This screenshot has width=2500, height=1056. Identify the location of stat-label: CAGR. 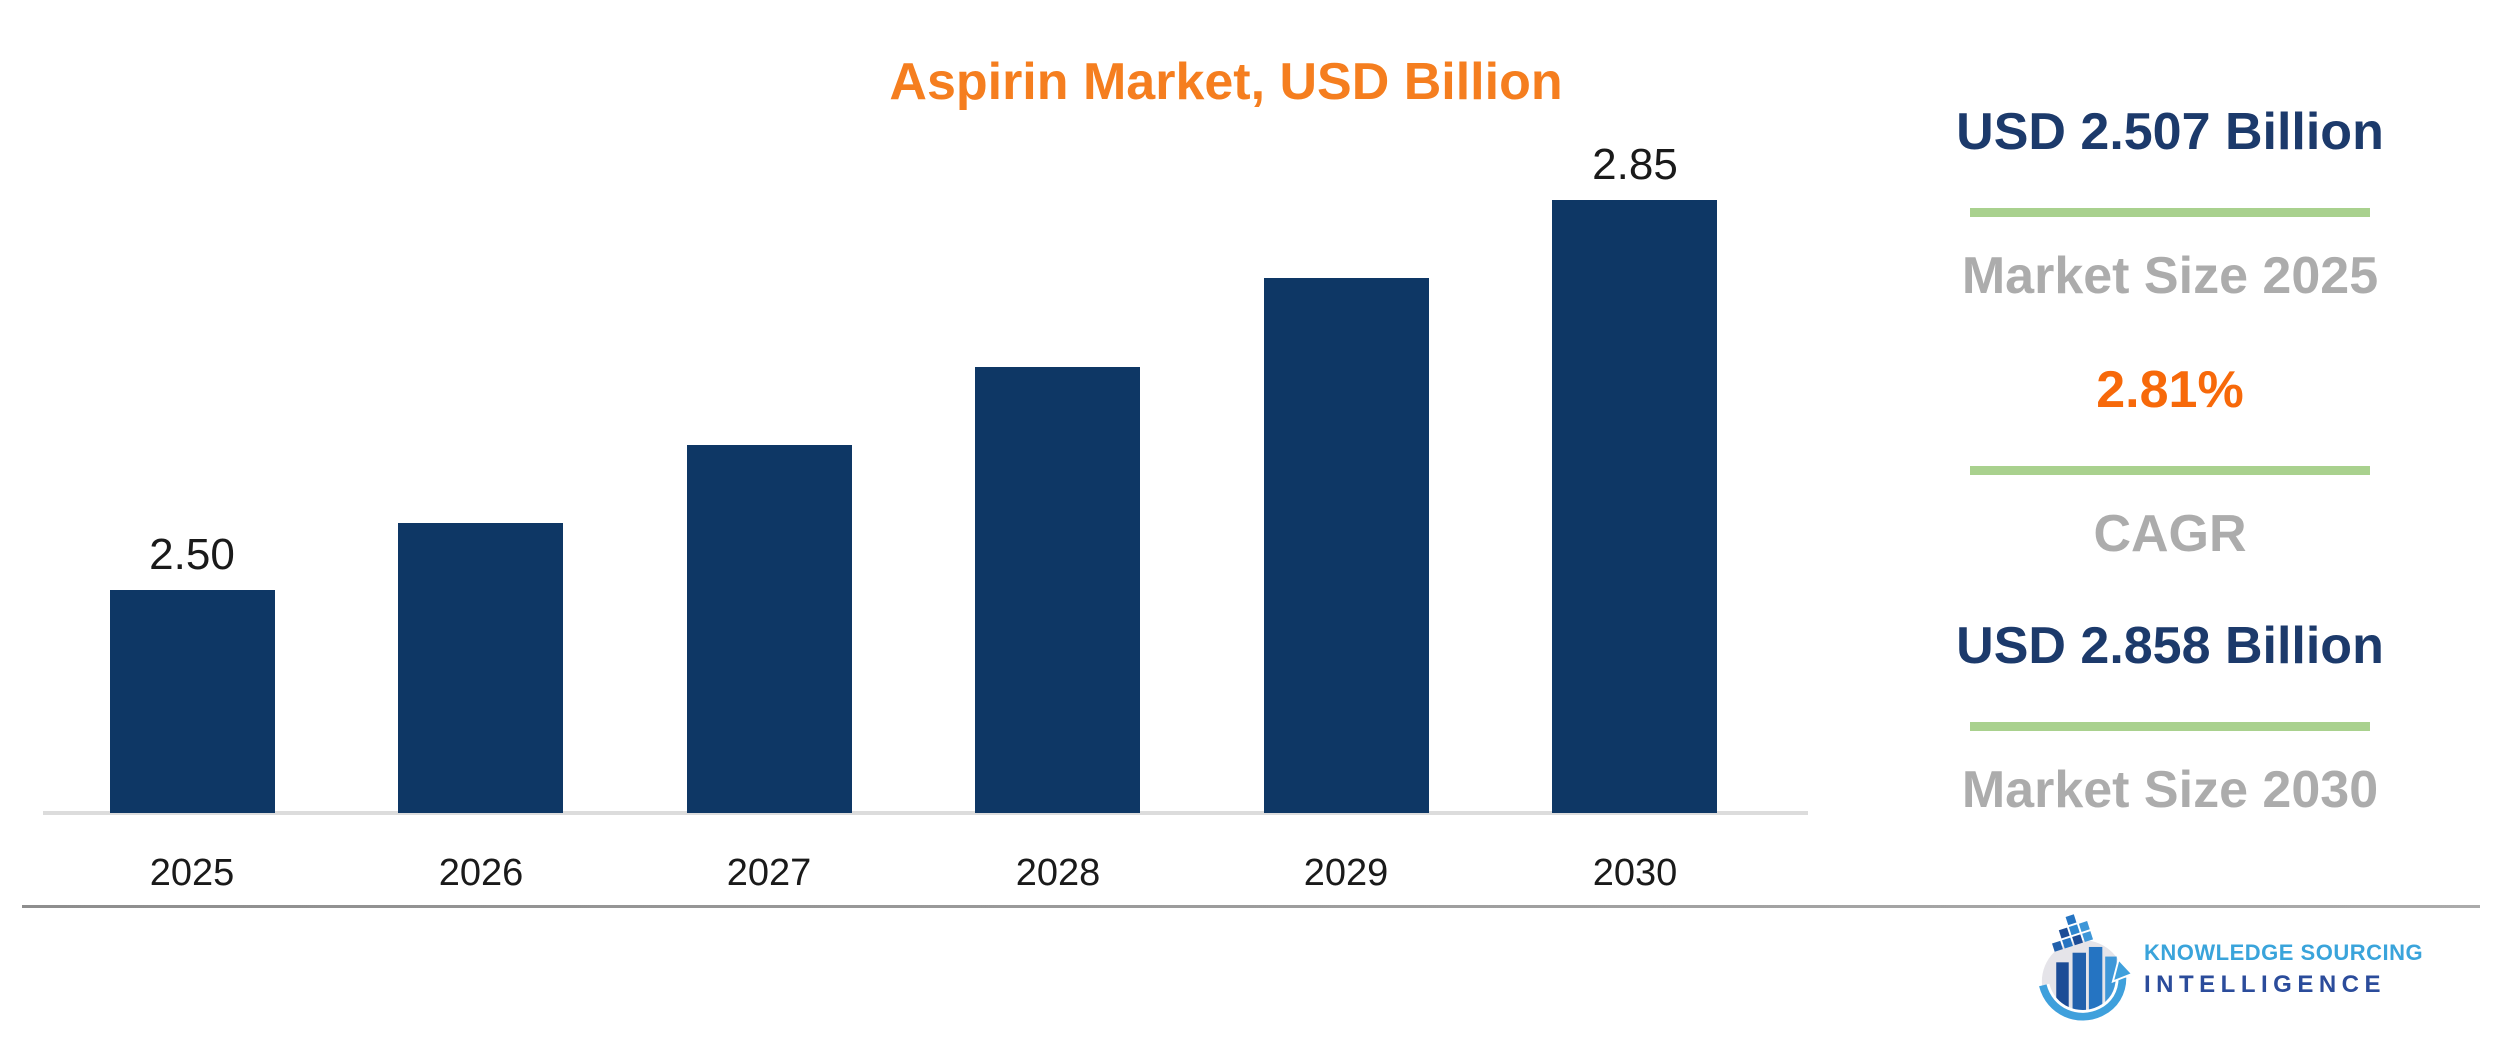
(2170, 534).